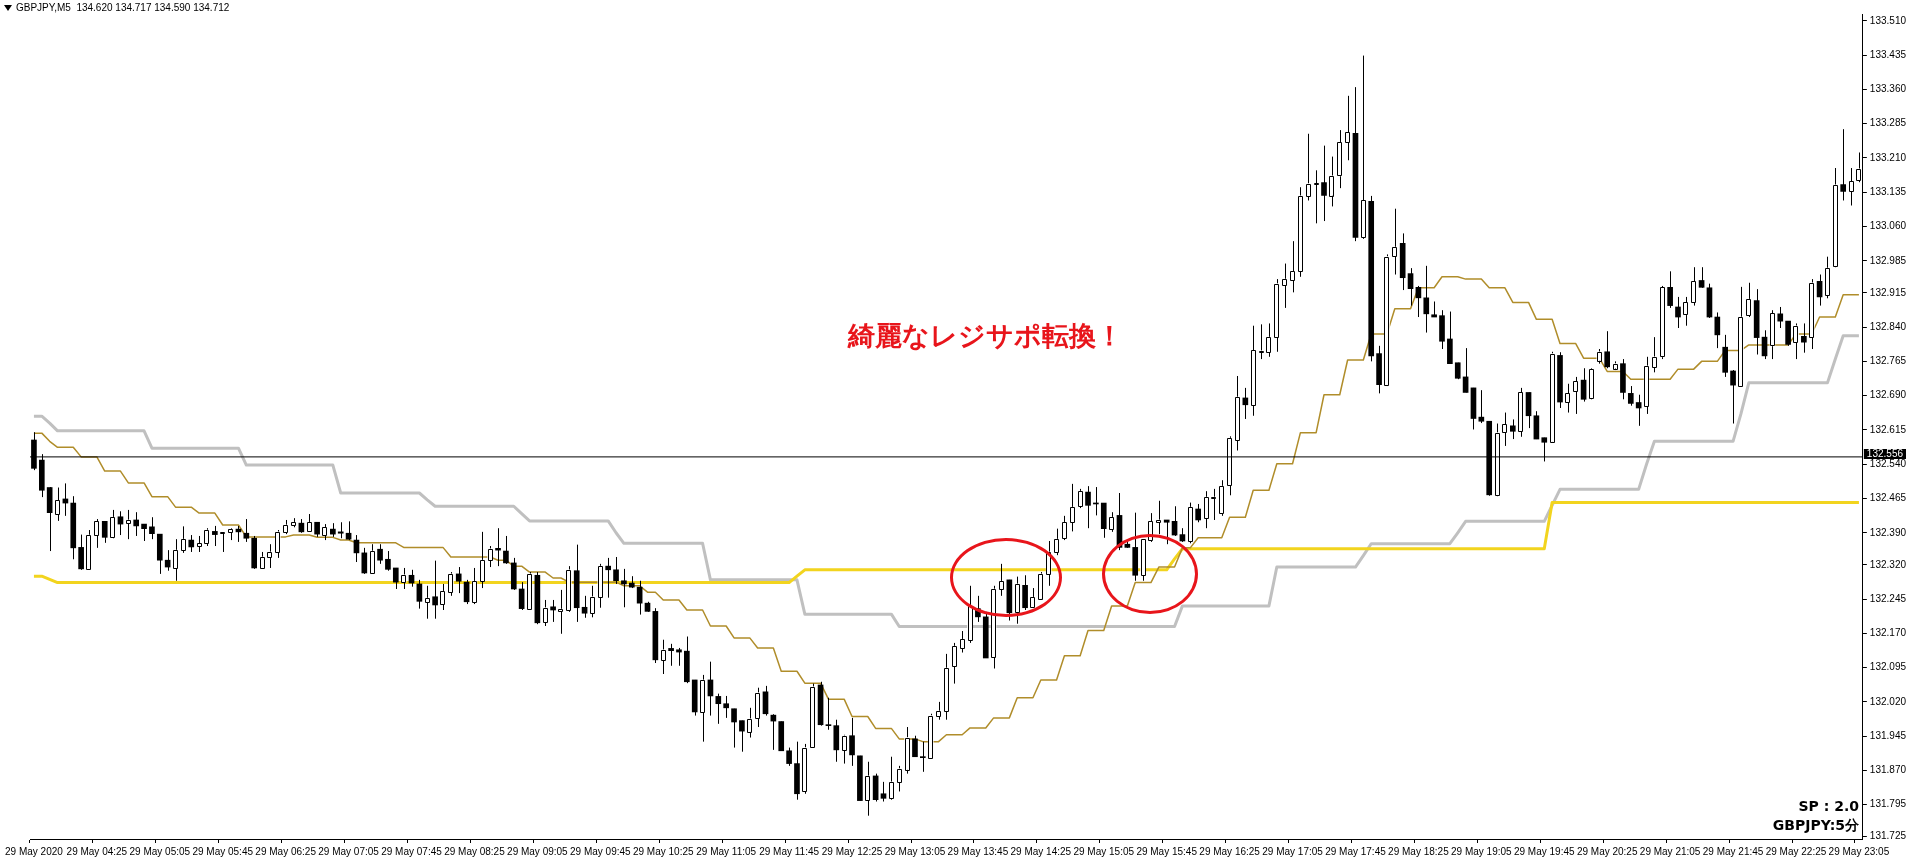  I want to click on y-tick-label: 132.095, so click(1888, 667).